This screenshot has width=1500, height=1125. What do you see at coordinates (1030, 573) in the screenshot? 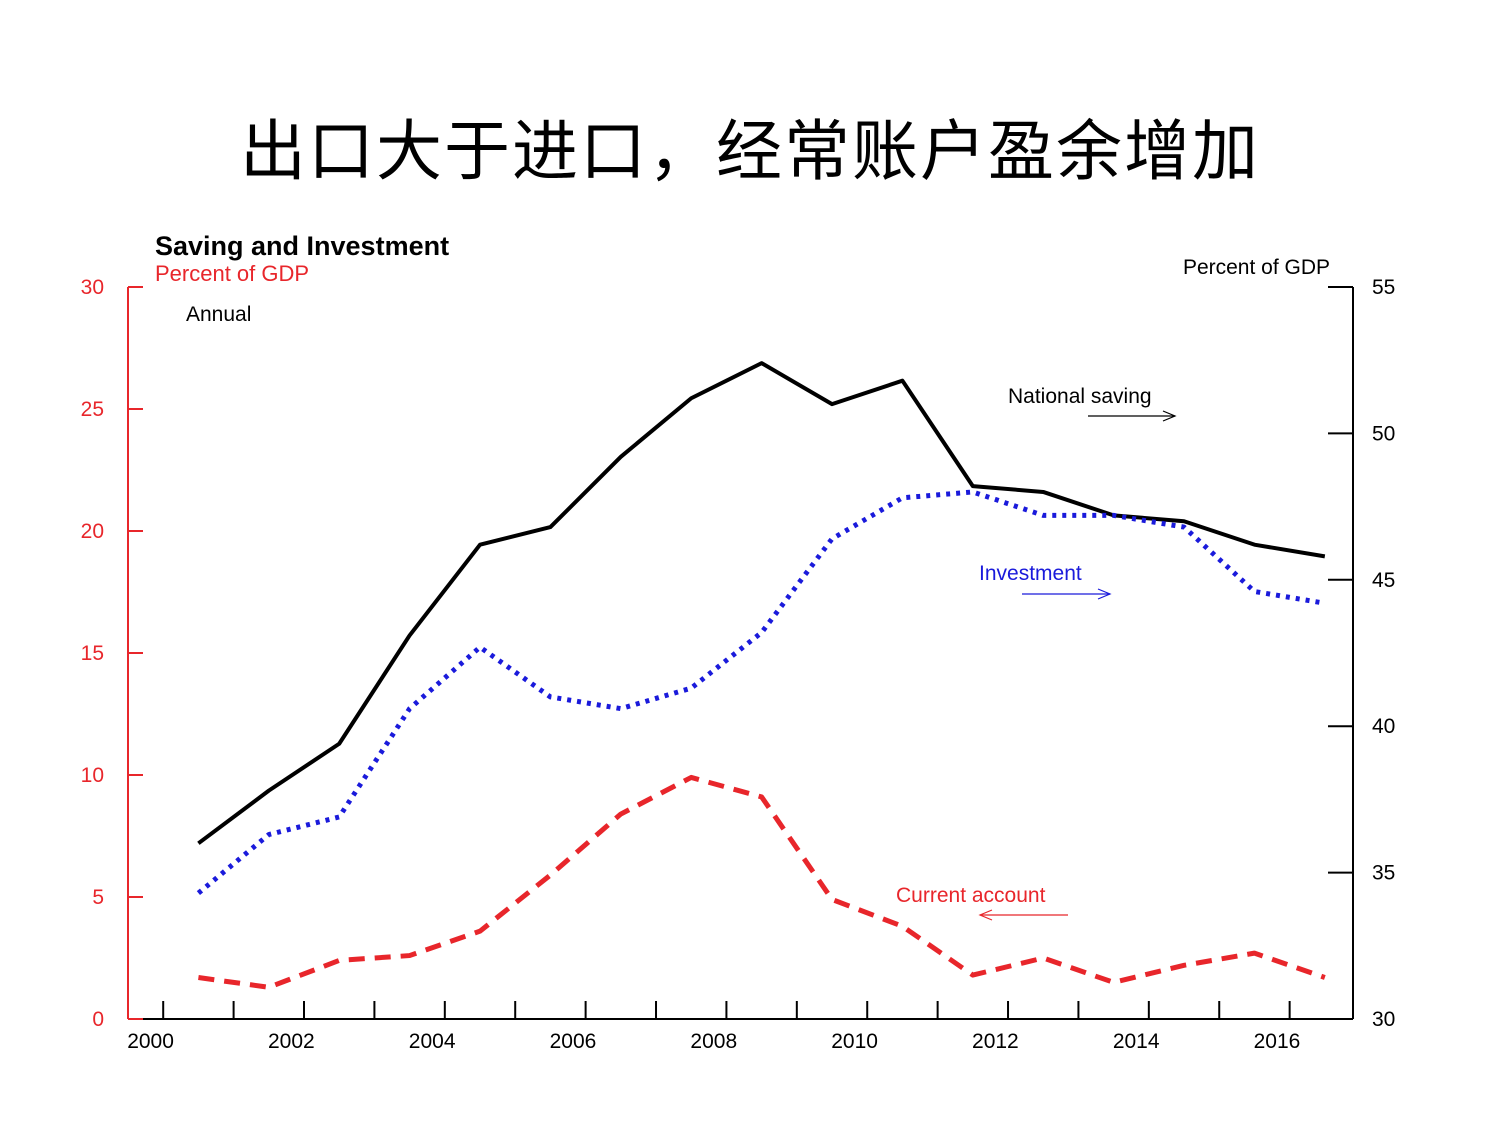
I see `annotation-label: Investment` at bounding box center [1030, 573].